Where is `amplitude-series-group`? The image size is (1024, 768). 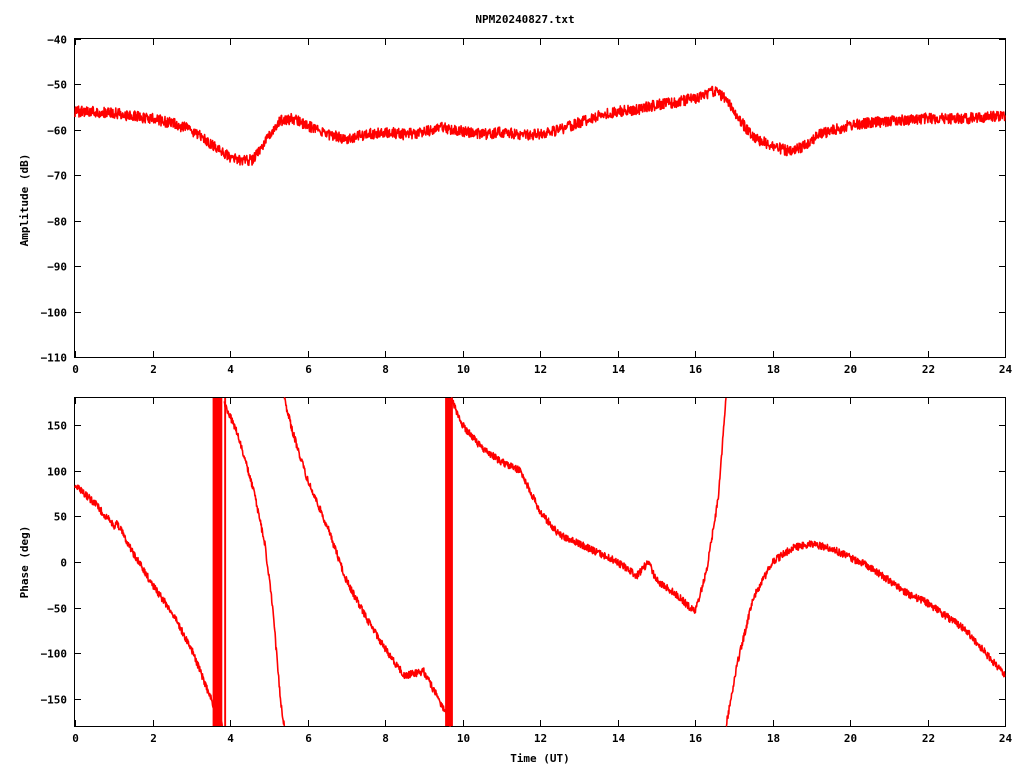
amplitude-series-group is located at coordinates (540, 126).